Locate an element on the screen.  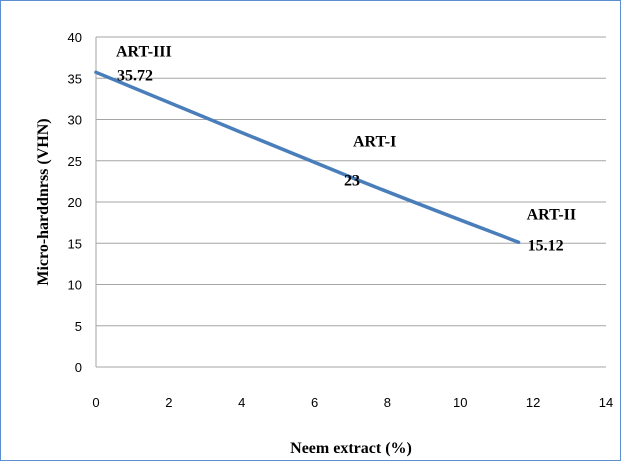
x-tick-label: 6 is located at coordinates (314, 402).